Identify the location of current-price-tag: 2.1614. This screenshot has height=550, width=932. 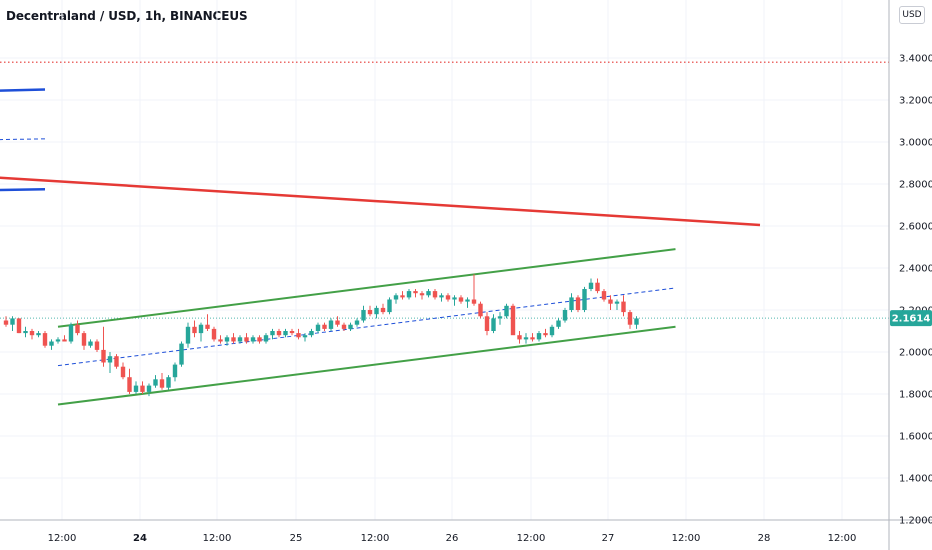
(911, 318).